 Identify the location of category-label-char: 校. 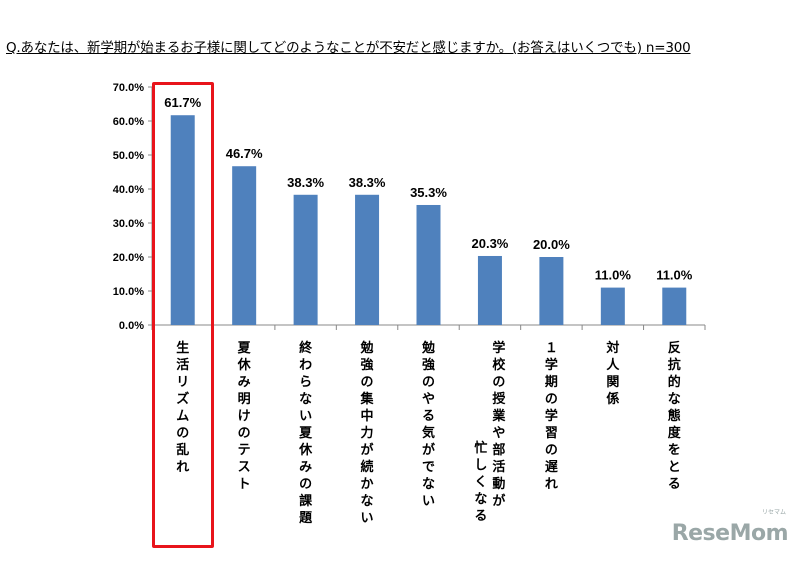
(499, 365).